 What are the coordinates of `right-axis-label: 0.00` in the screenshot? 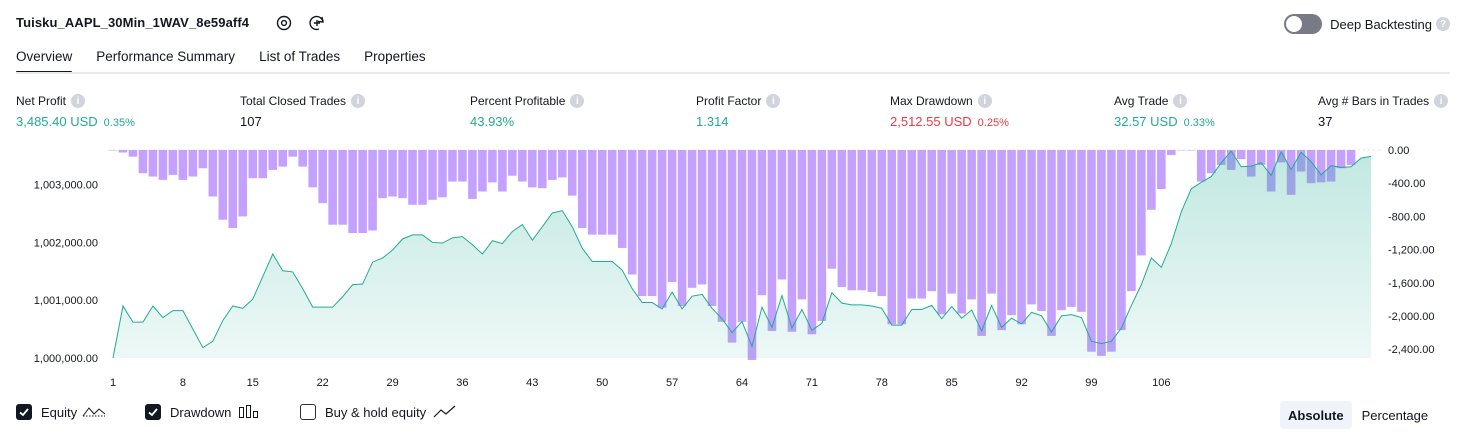 It's located at (1398, 151).